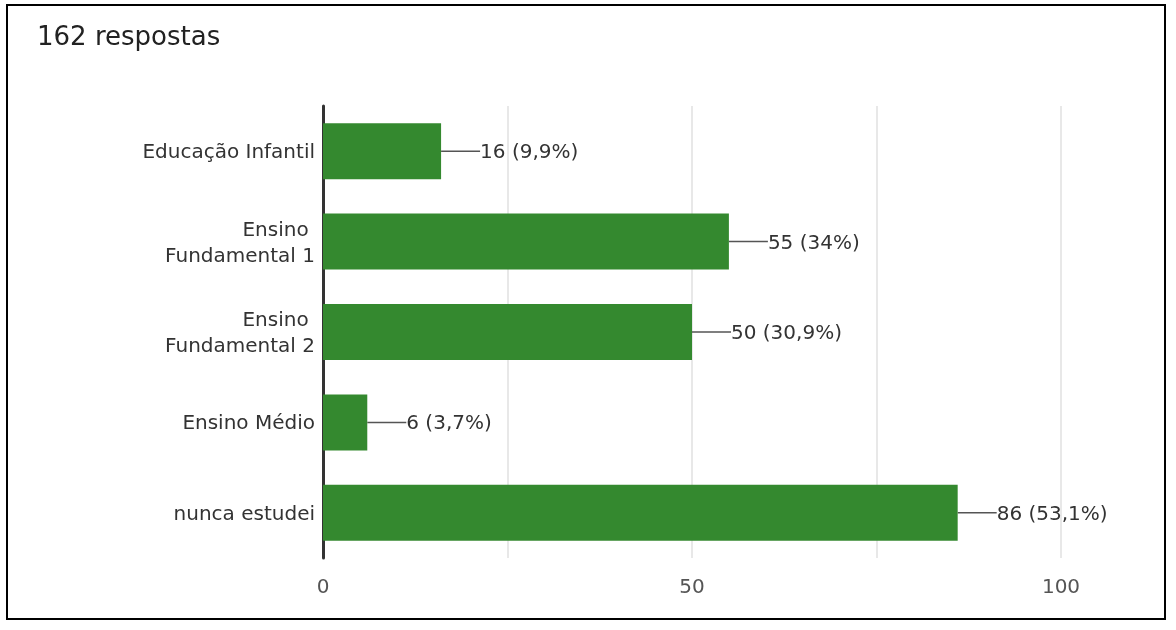  What do you see at coordinates (449, 422) in the screenshot?
I see `data-label: 6 (3,7%)` at bounding box center [449, 422].